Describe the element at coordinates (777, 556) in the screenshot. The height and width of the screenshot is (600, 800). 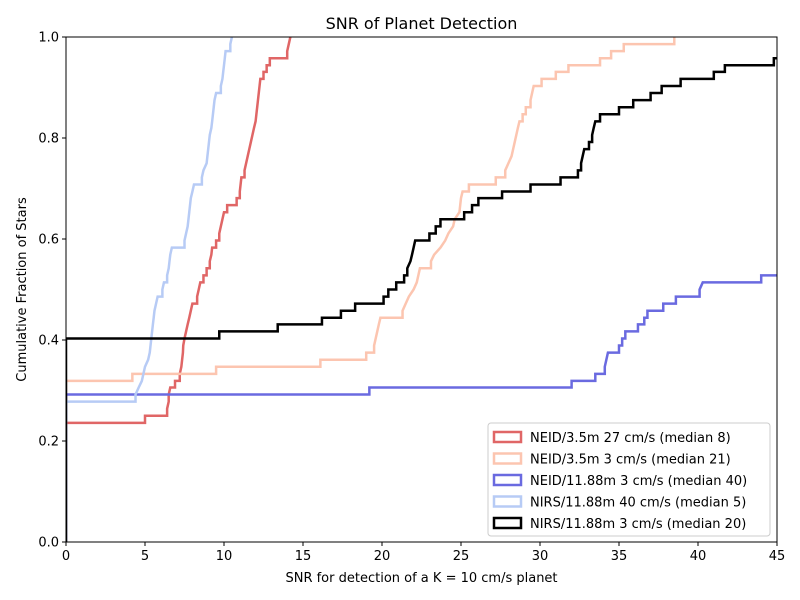
I see `x-tick-label: 45` at that location.